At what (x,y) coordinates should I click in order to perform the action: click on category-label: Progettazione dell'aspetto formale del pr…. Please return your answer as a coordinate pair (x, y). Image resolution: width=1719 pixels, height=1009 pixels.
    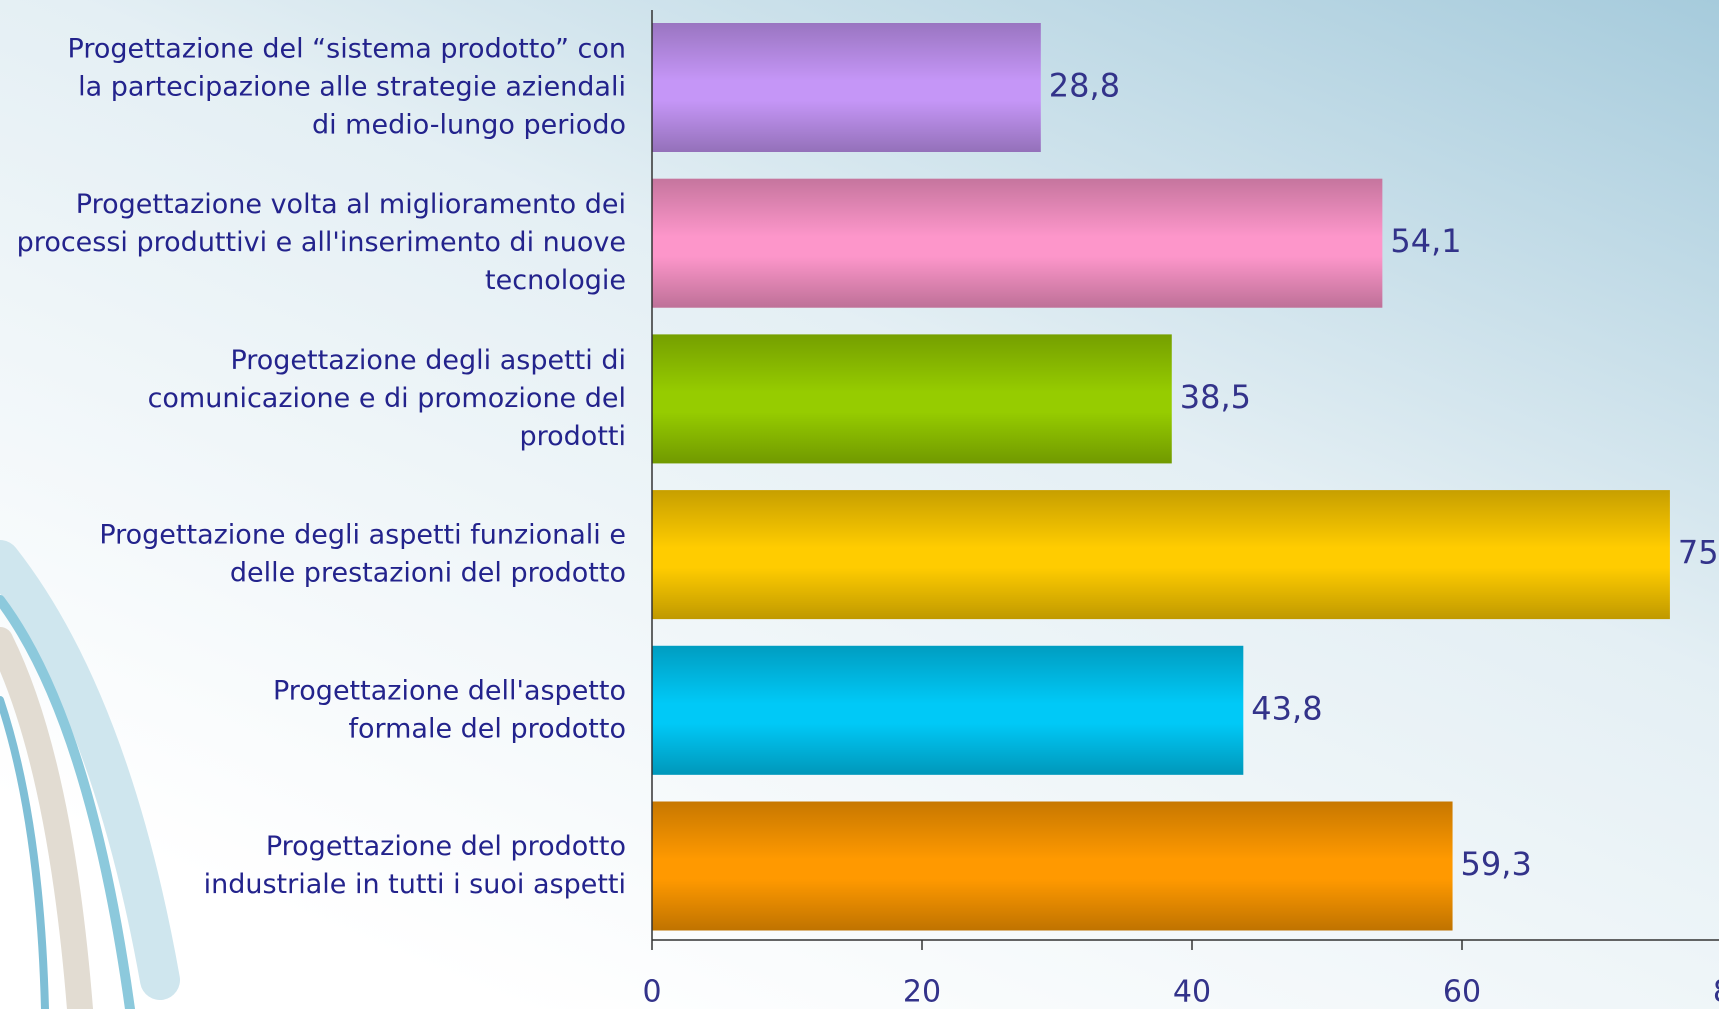
    Looking at the image, I should click on (449, 709).